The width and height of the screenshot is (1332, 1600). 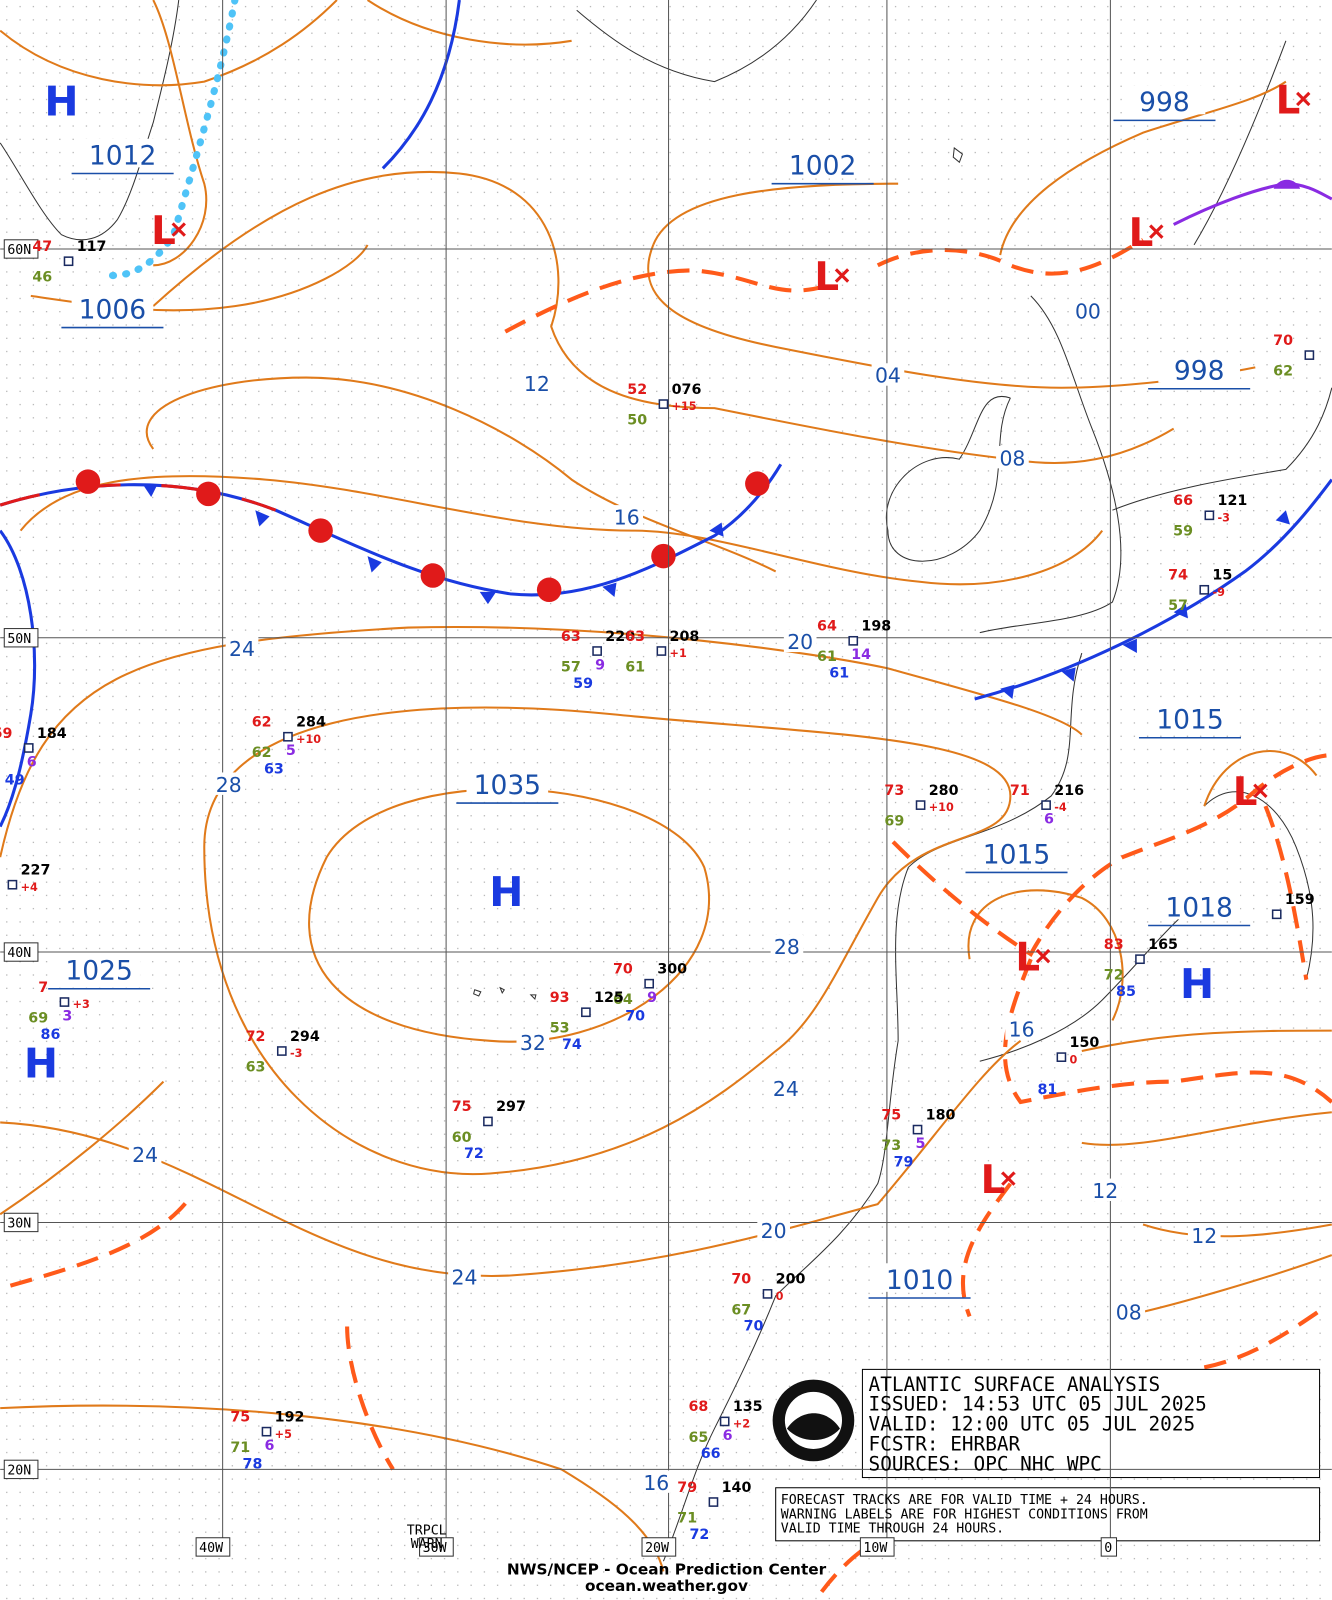 I want to click on station-wave: 9, so click(x=600, y=665).